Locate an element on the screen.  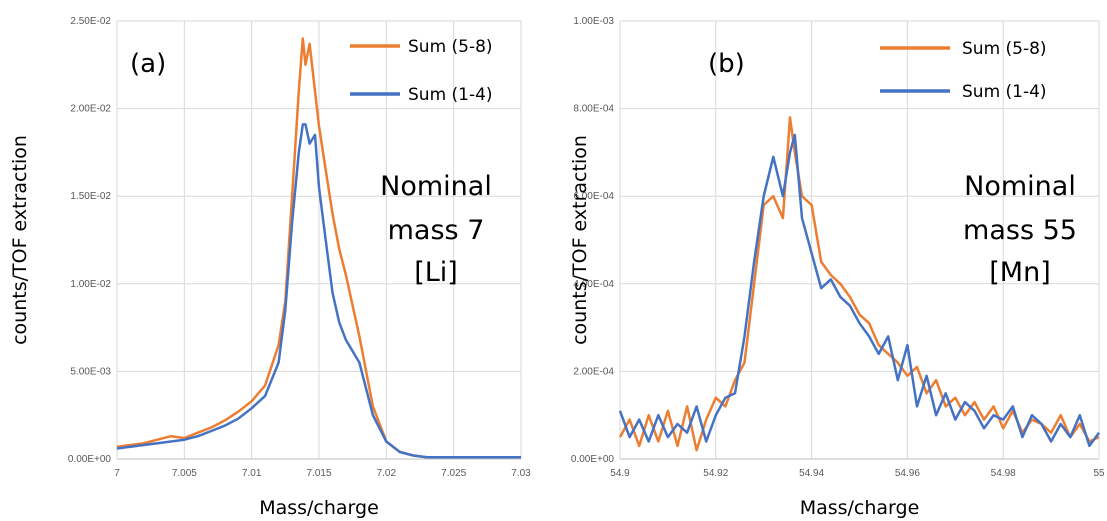
annotation-line: mass 55 is located at coordinates (1020, 230).